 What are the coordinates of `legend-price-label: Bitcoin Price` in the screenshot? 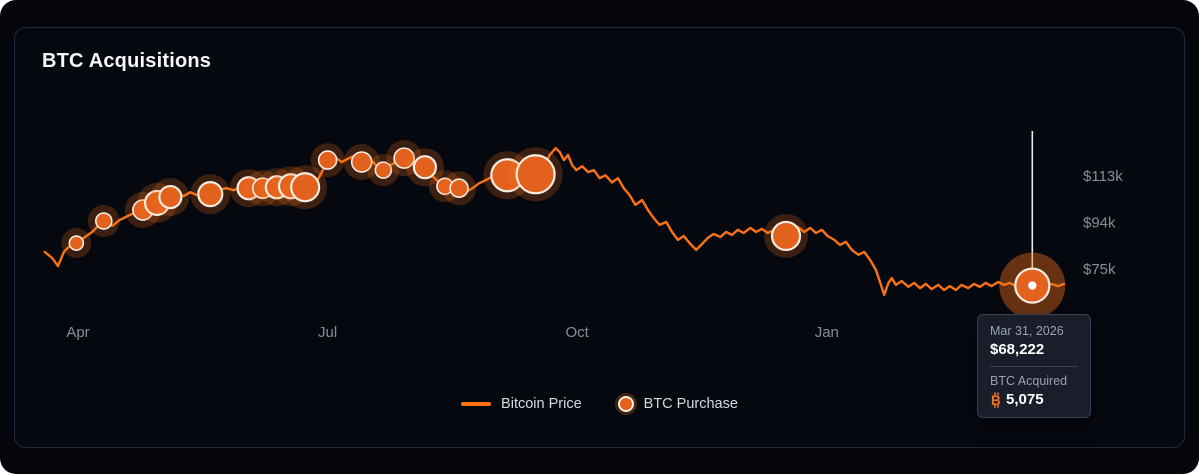 It's located at (541, 404).